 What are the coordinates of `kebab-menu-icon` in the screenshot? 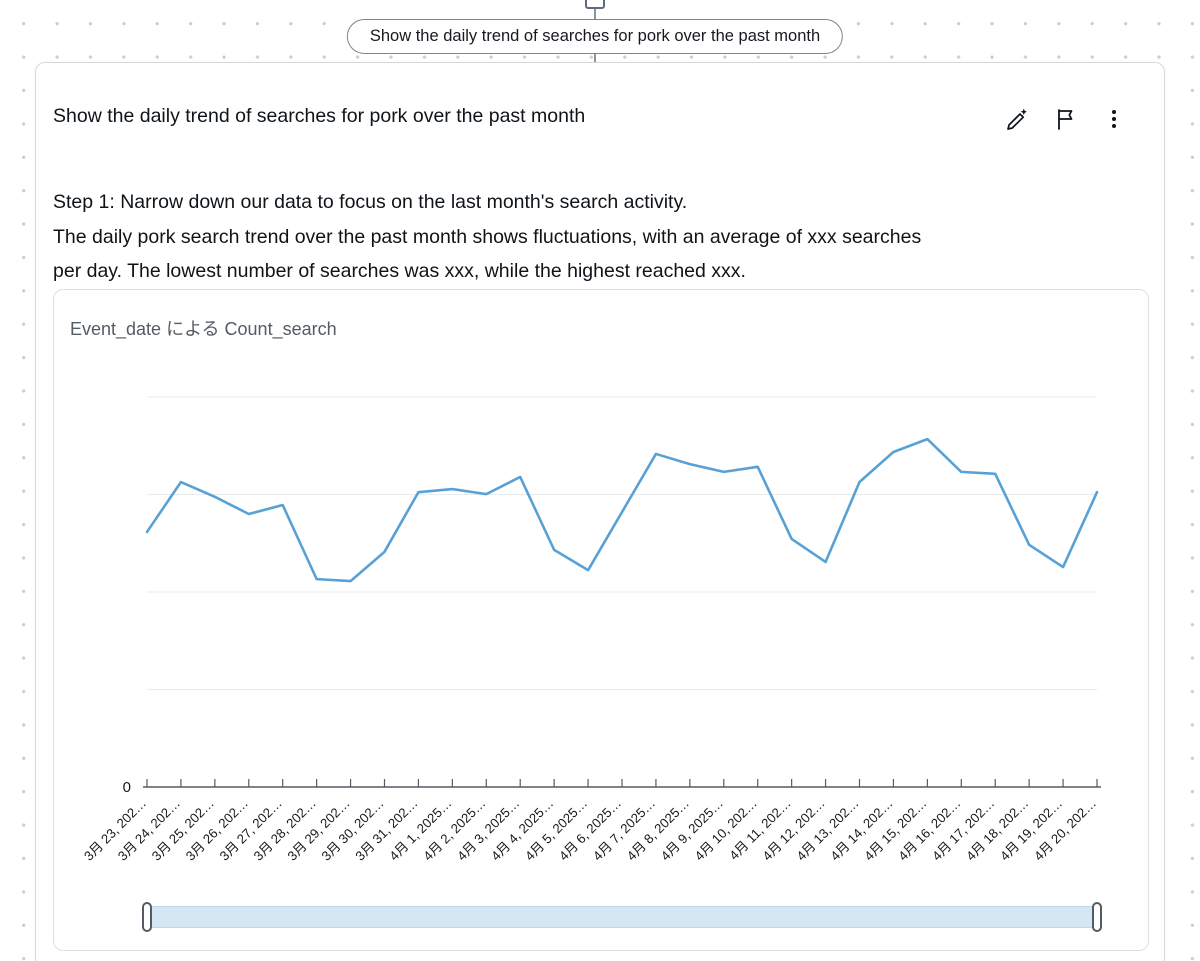 It's located at (1114, 119).